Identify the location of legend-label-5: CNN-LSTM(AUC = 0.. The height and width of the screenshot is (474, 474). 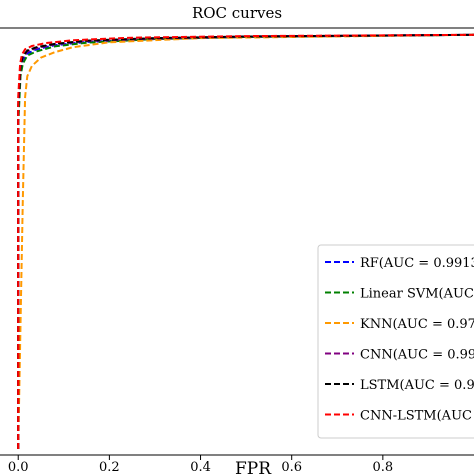
(417, 416).